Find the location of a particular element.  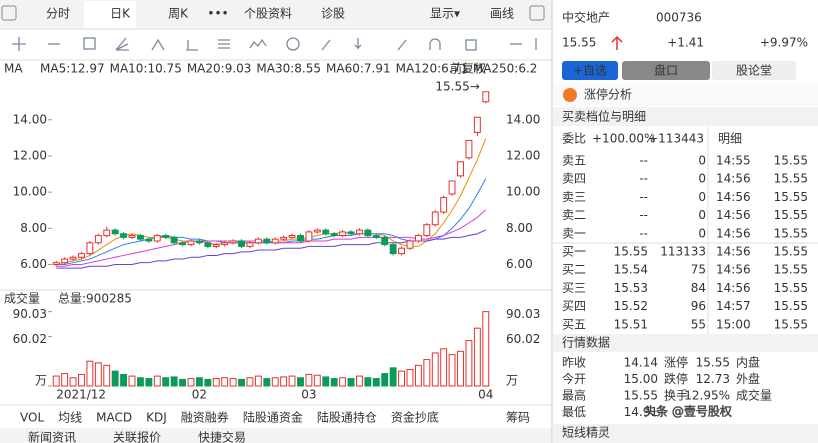

legend-entry: MA120:6.71 is located at coordinates (432, 69).